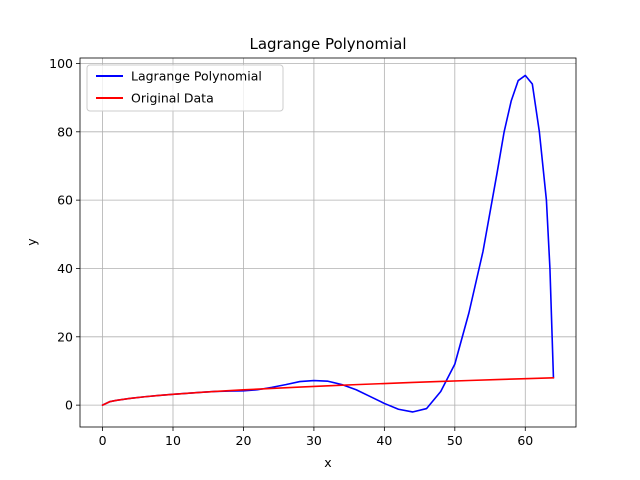 The image size is (640, 480). What do you see at coordinates (65, 268) in the screenshot?
I see `y-tick-label: 40` at bounding box center [65, 268].